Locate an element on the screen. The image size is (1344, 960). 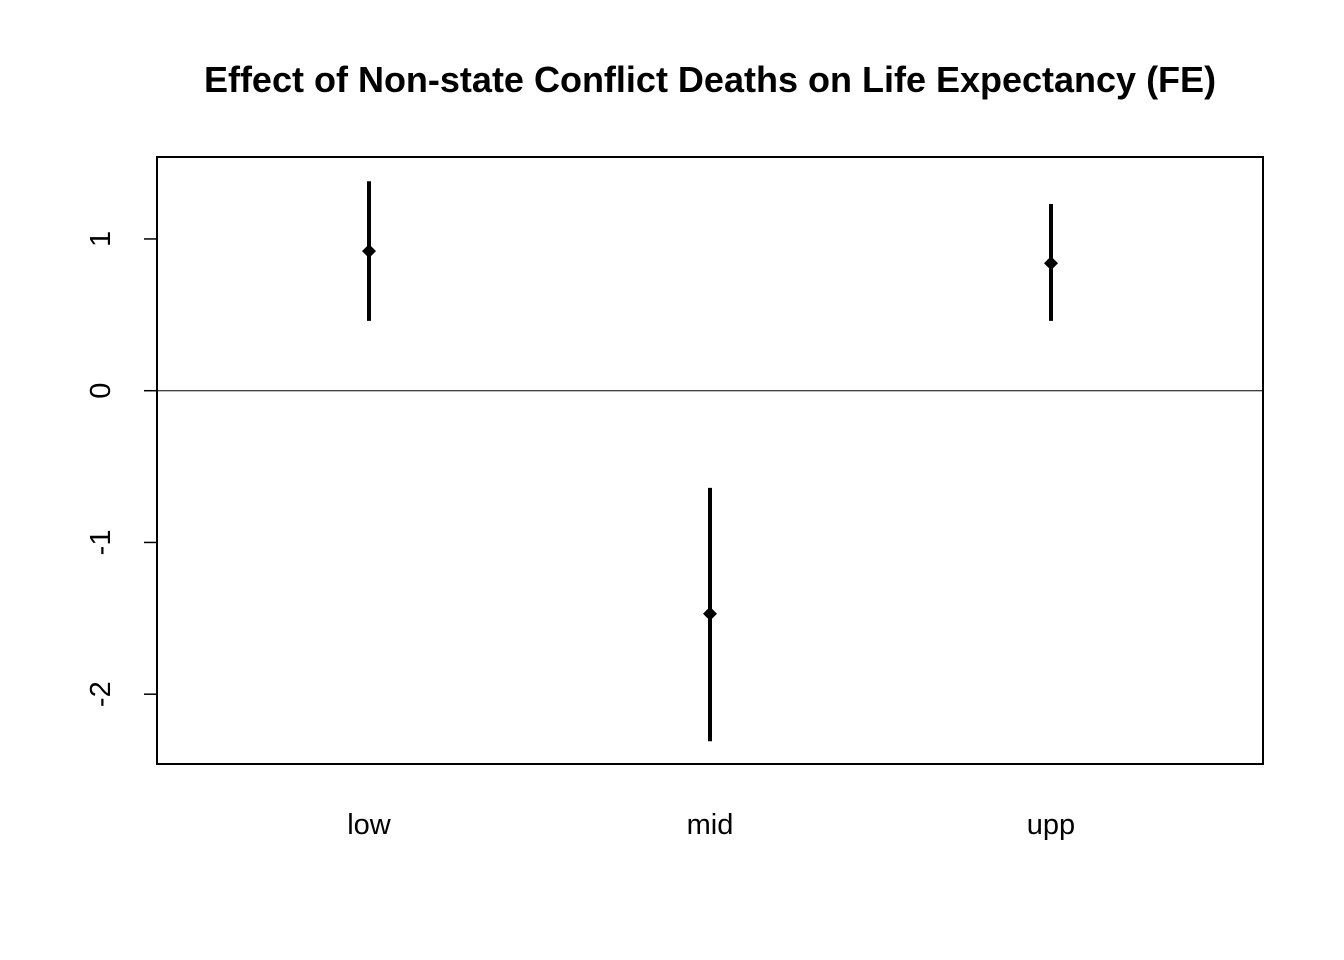
y-tick-label: 0 is located at coordinates (101, 391).